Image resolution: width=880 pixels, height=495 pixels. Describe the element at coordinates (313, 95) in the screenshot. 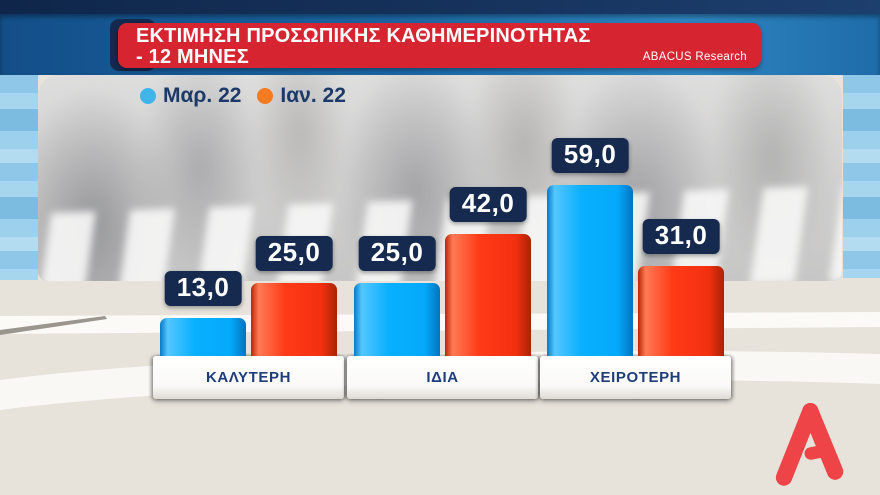

I see `legend-label: Ιαν. 22` at that location.